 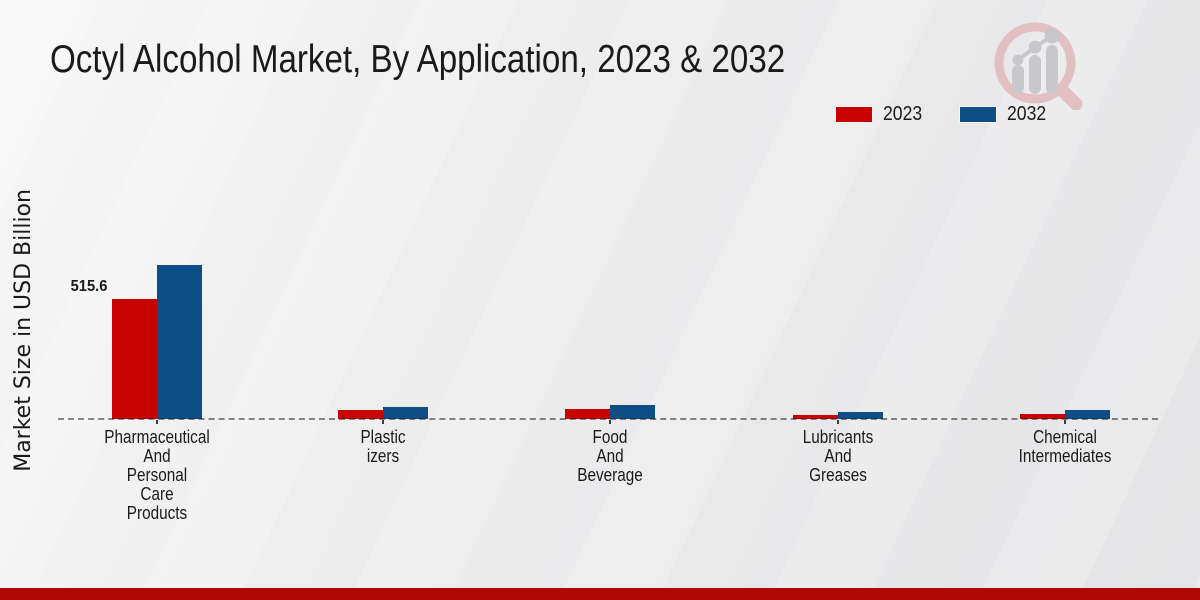 I want to click on legend: 2023 2032, so click(x=943, y=114).